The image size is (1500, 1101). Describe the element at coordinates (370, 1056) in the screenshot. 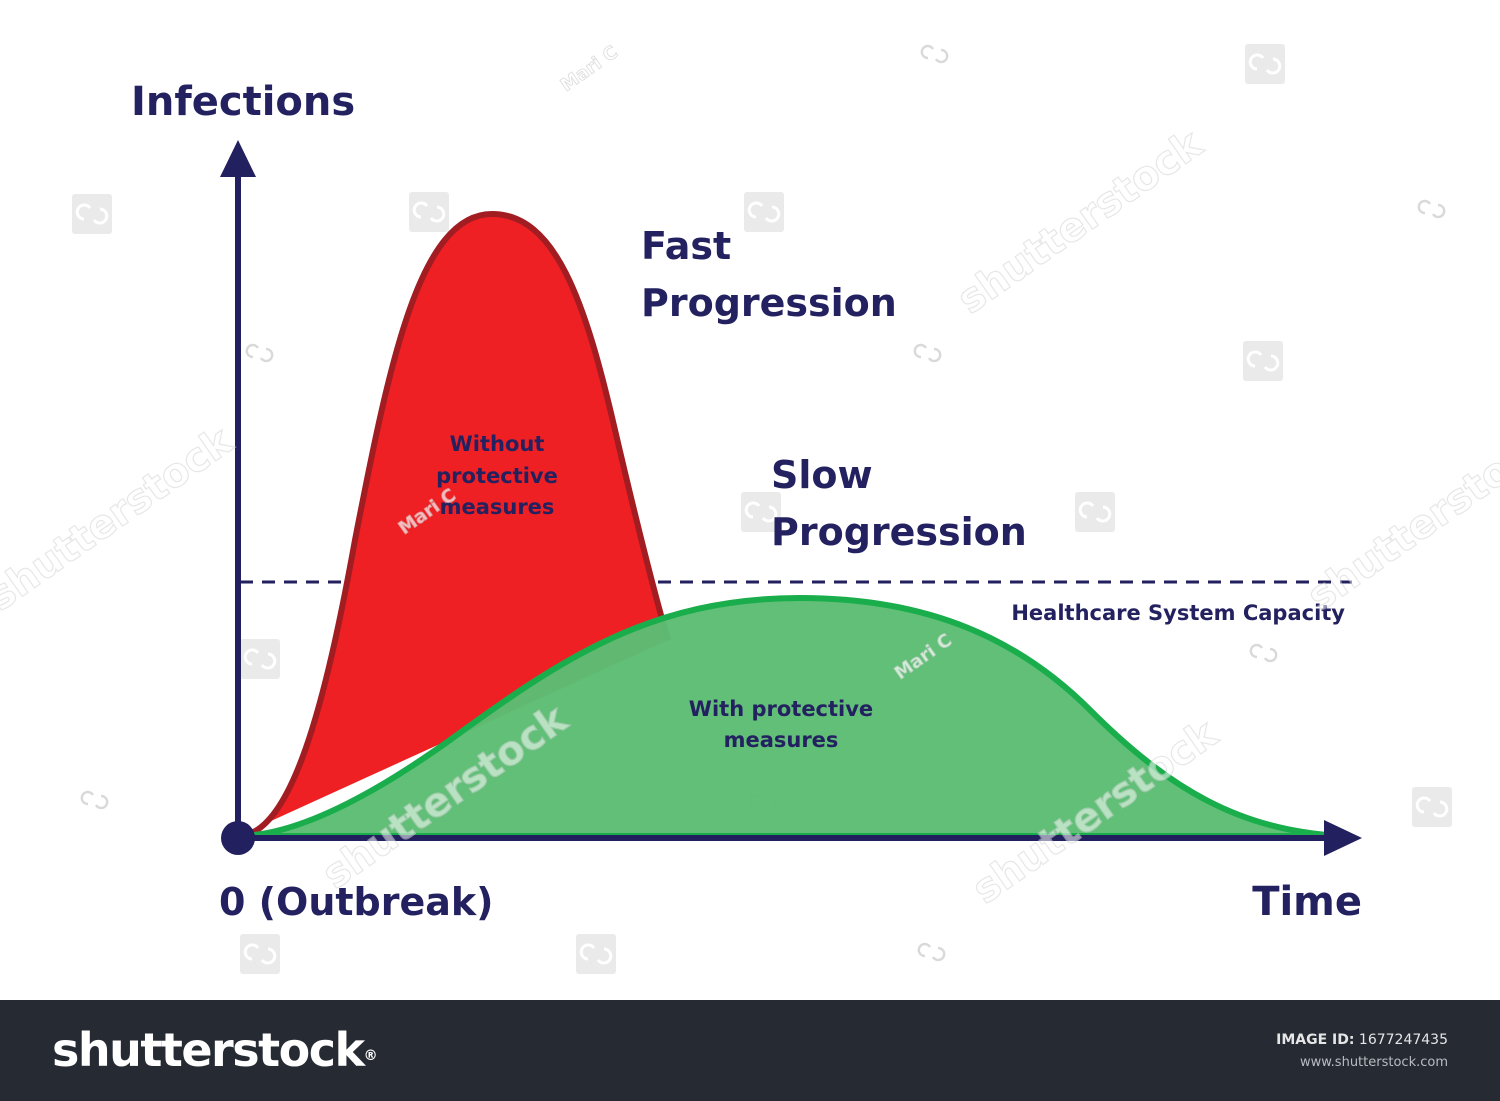

I see `logo-mark: ®` at that location.